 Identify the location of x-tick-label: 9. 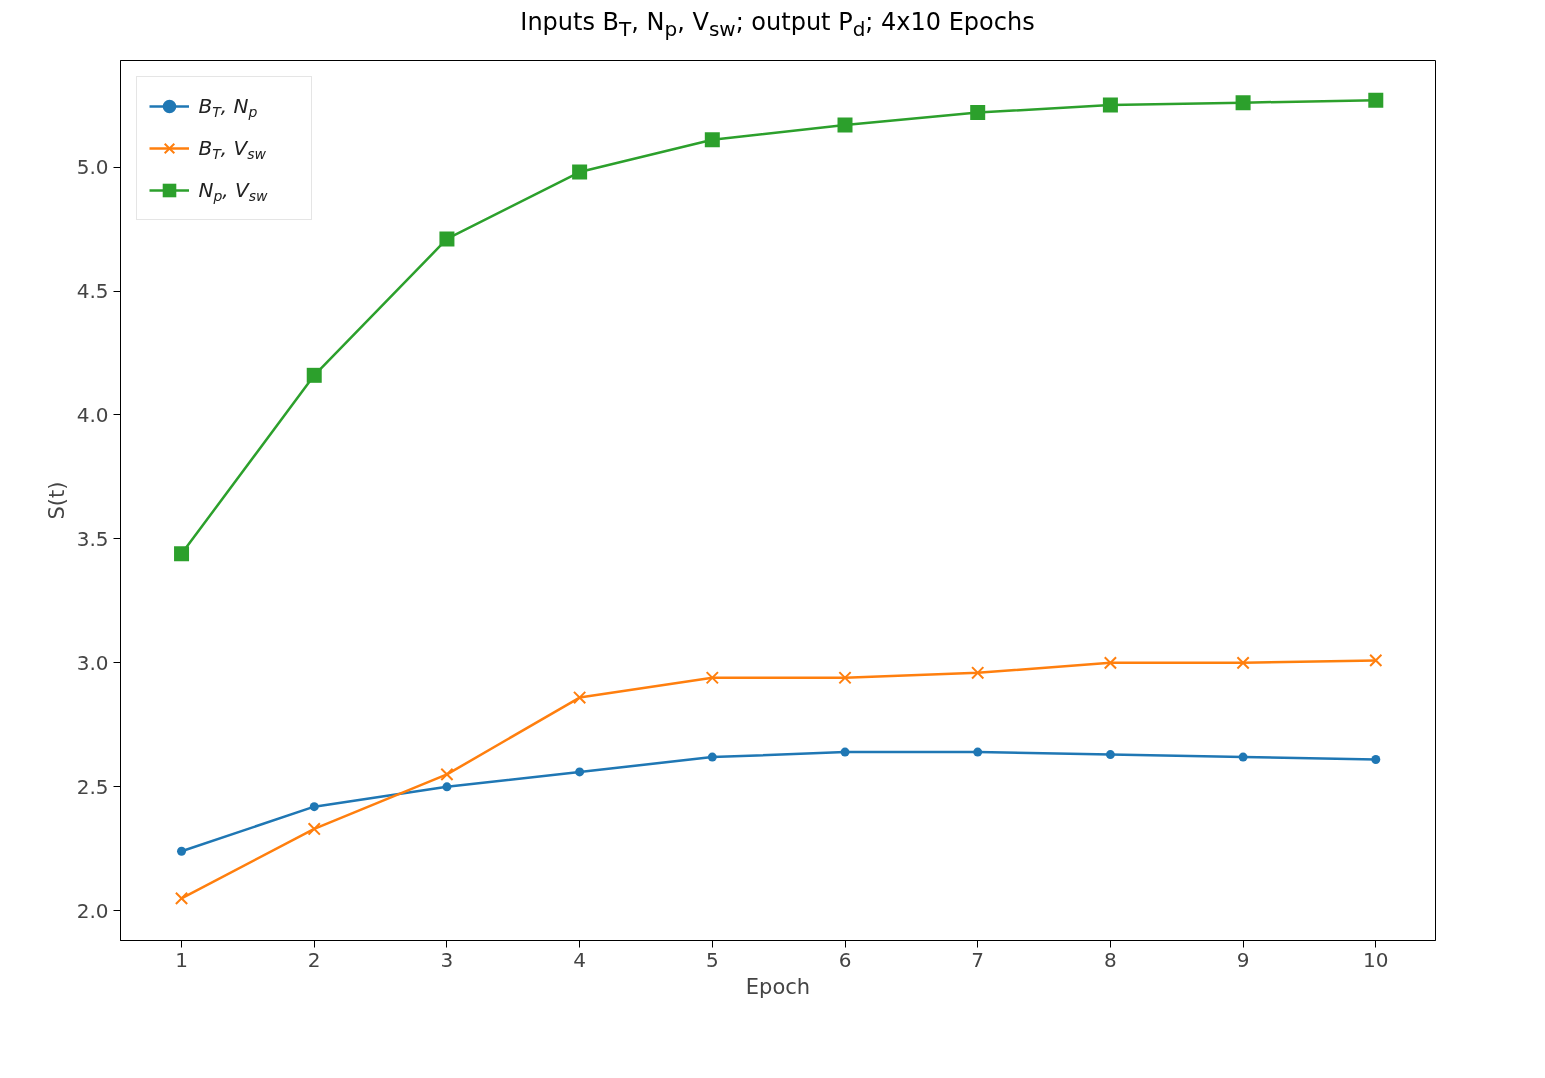
(1243, 959).